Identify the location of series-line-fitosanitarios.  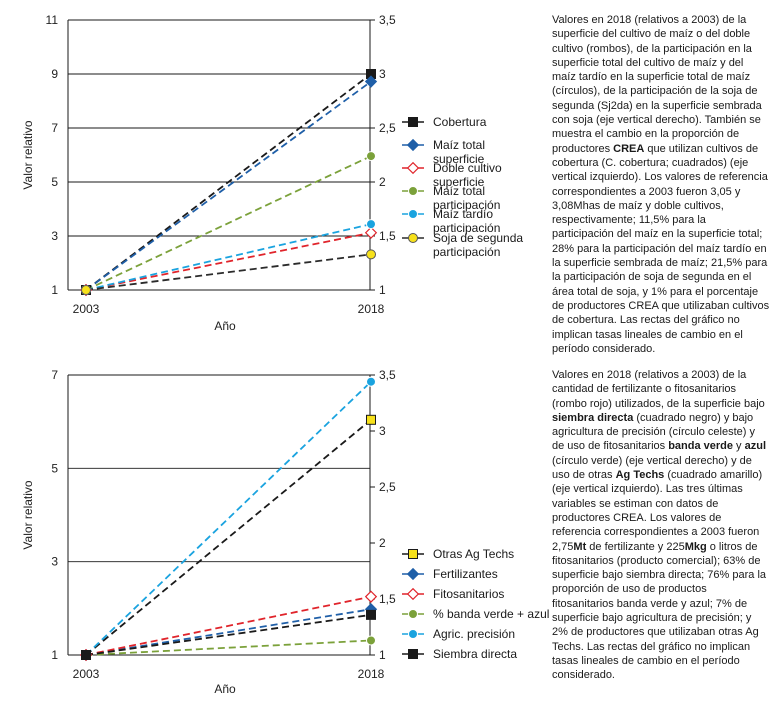
(228, 625).